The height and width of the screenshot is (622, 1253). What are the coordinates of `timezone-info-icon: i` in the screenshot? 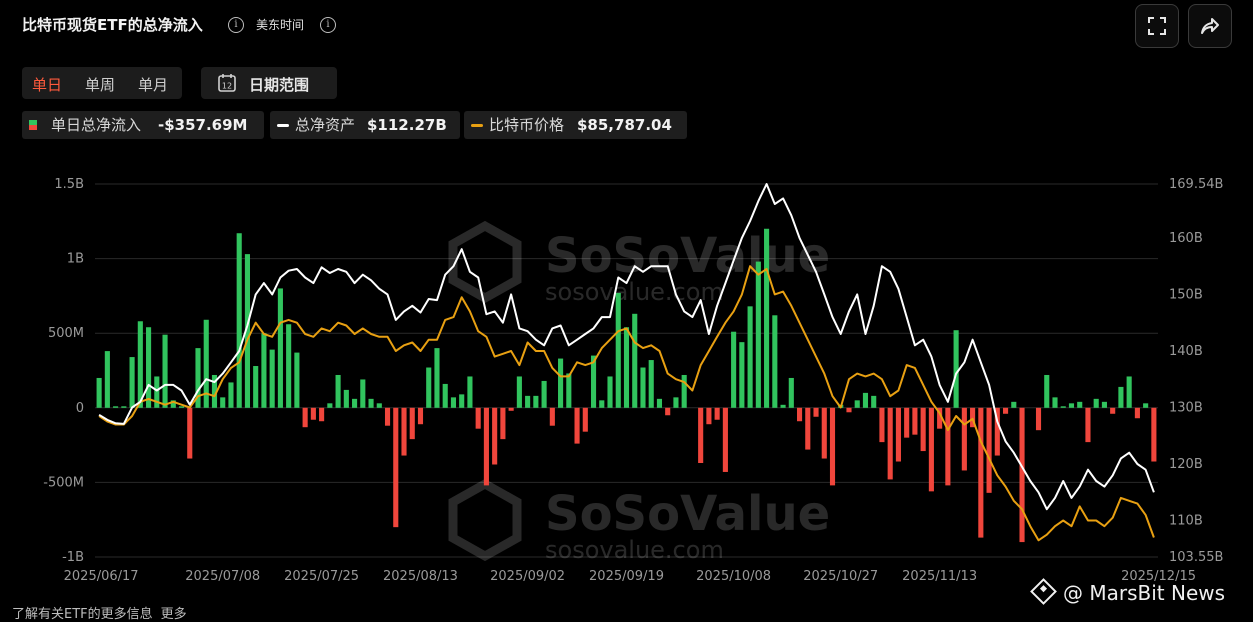 It's located at (328, 25).